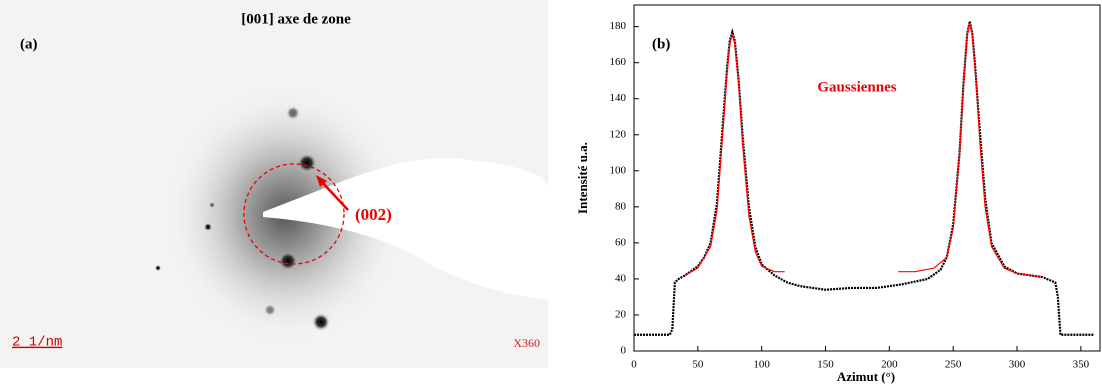 The height and width of the screenshot is (387, 1102). What do you see at coordinates (618, 26) in the screenshot?
I see `y-tick-label: 180` at bounding box center [618, 26].